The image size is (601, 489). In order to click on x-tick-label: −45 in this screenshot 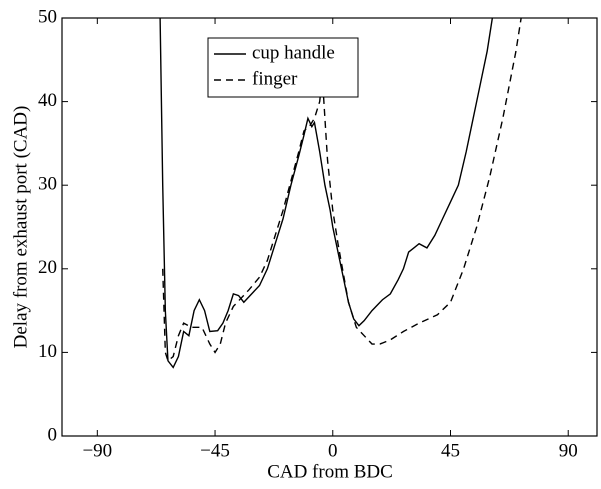, I will do `click(215, 450)`.